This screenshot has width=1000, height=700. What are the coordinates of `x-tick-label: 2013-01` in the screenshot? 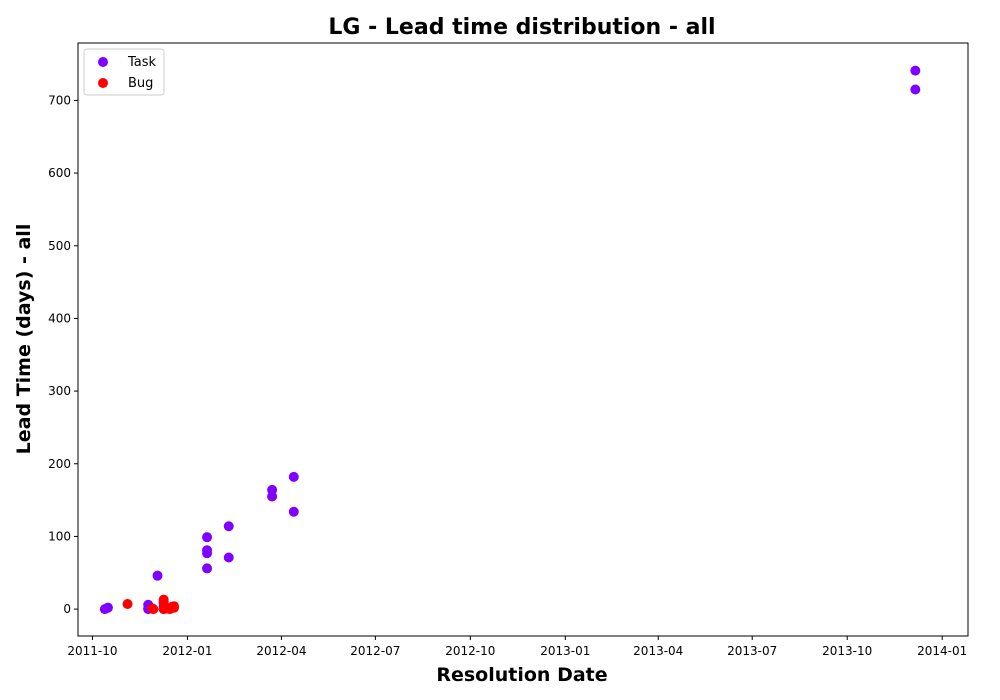 It's located at (565, 651).